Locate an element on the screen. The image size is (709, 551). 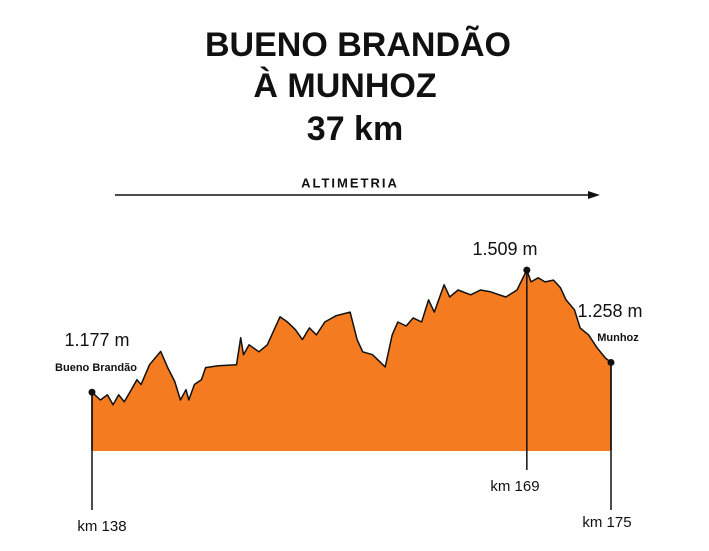
km-label: km 175 is located at coordinates (606, 522).